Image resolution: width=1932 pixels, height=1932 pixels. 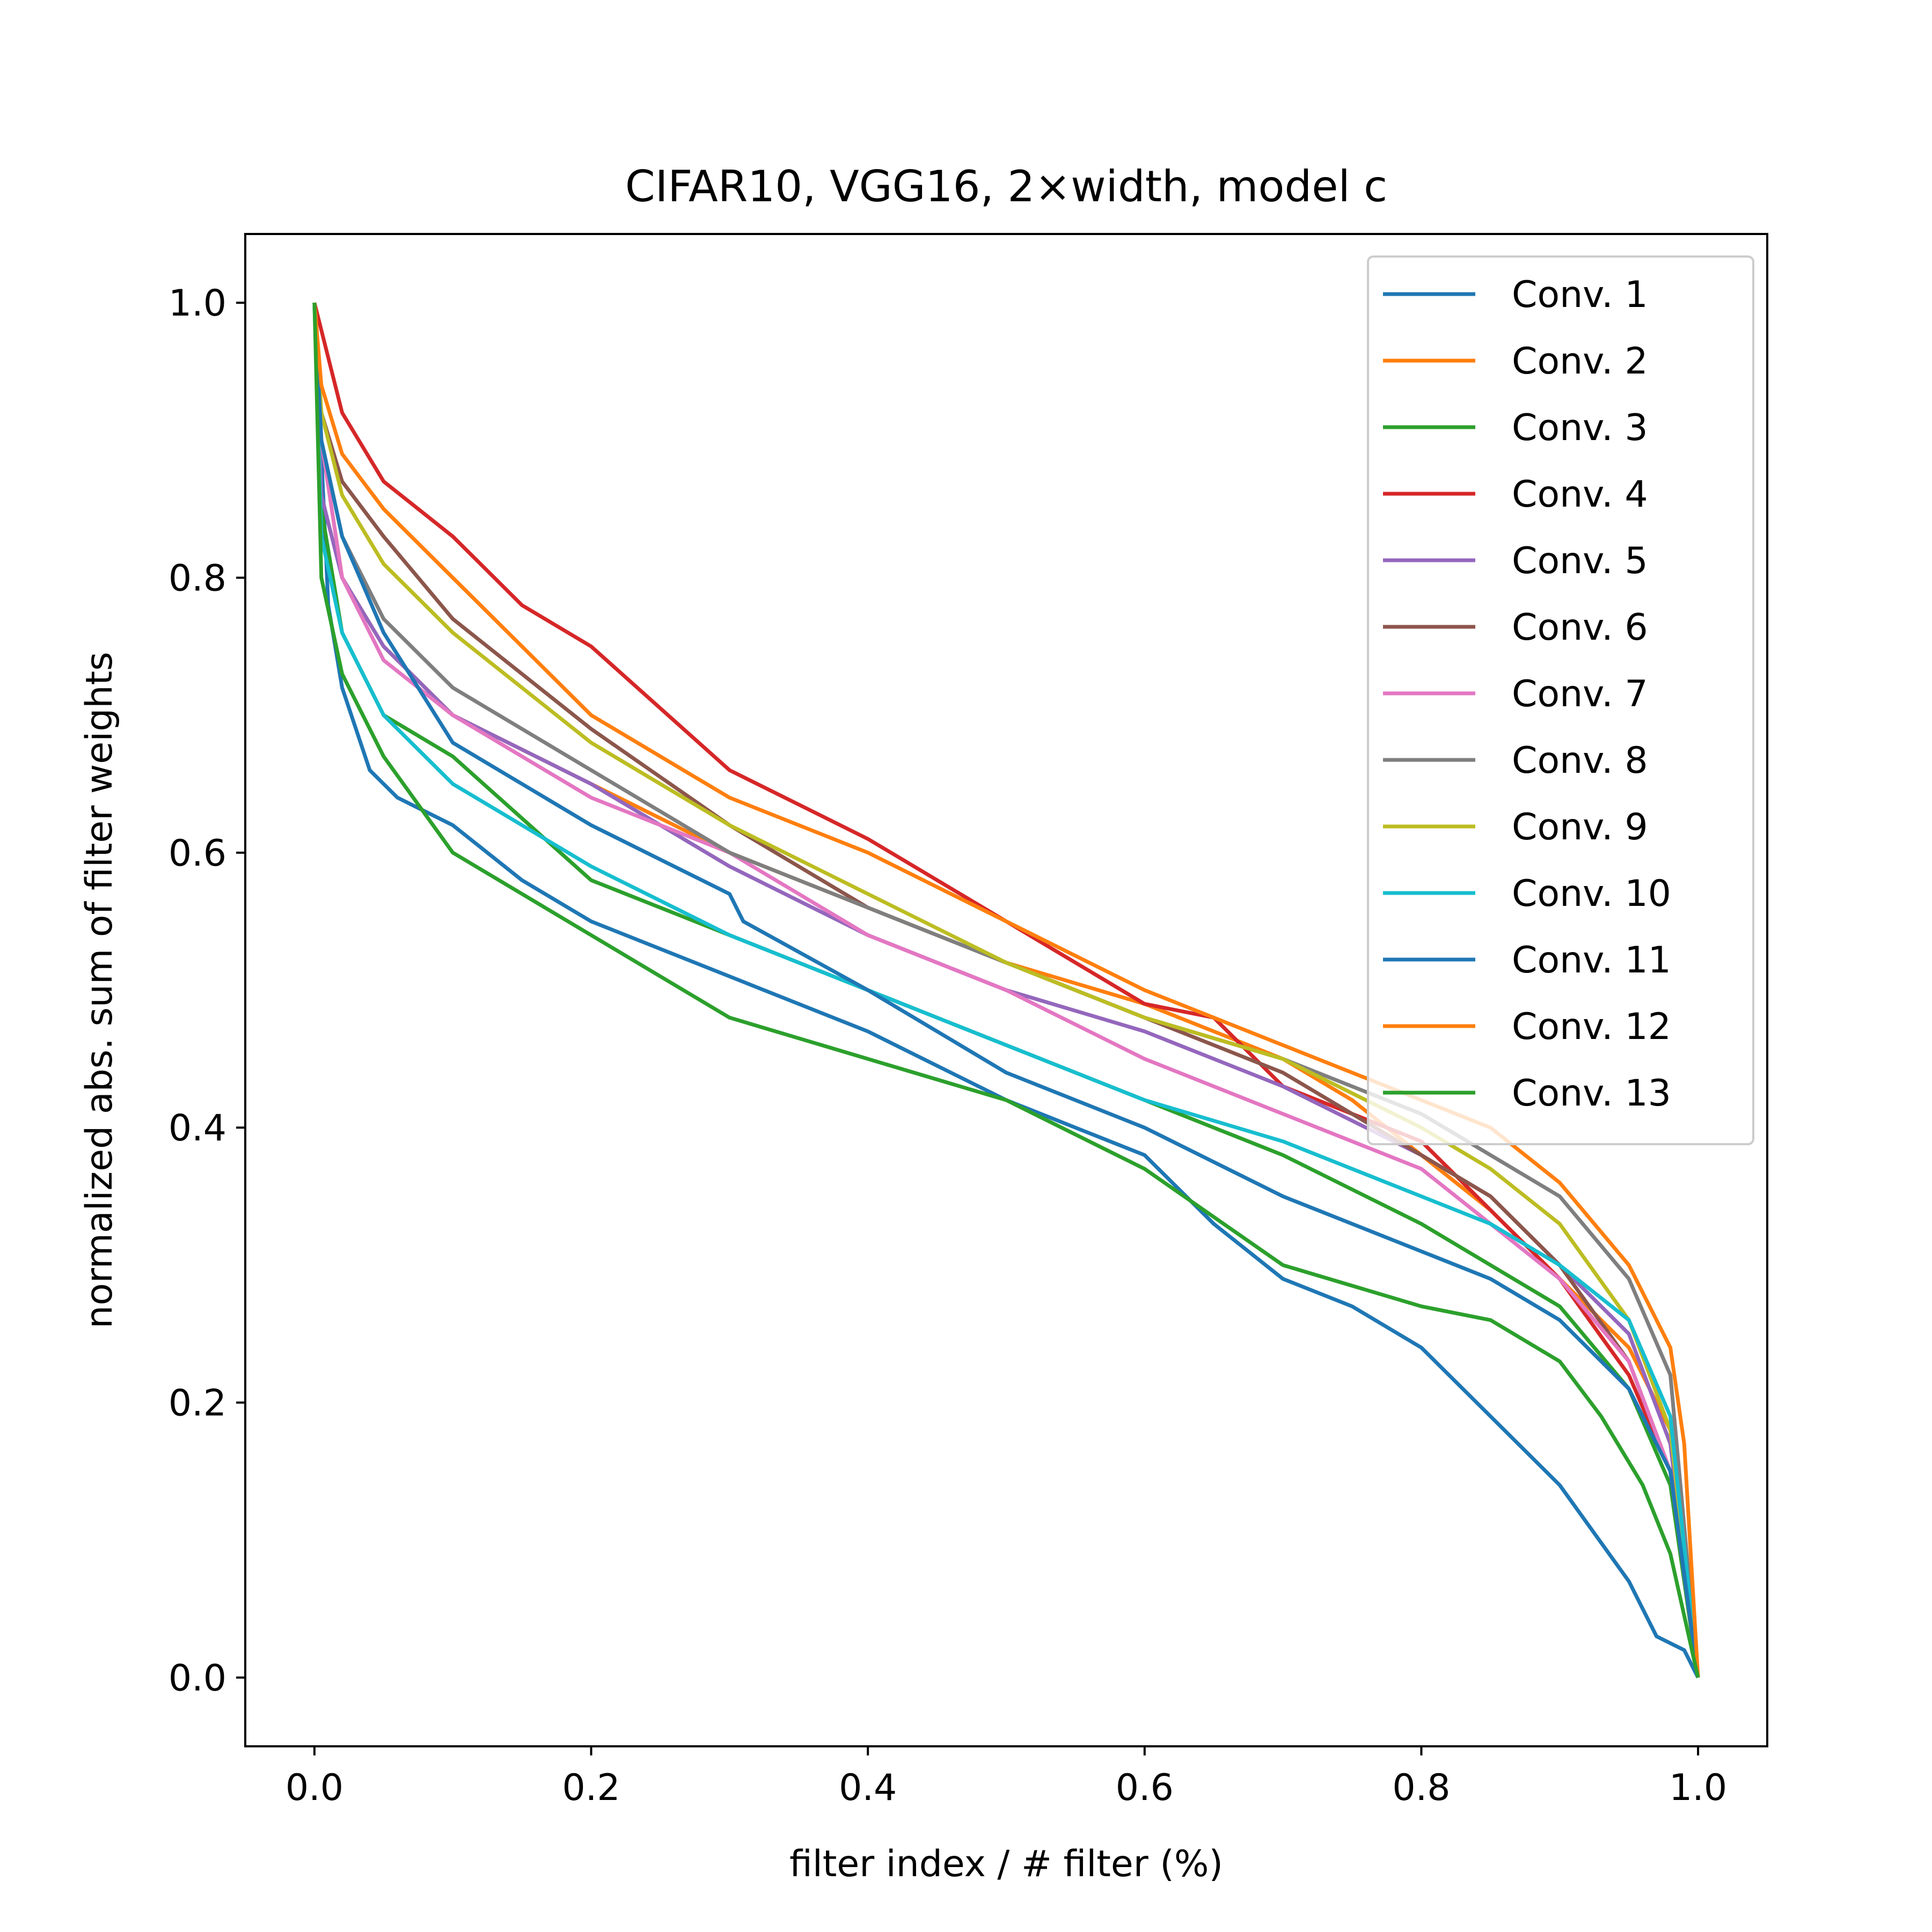 What do you see at coordinates (197, 303) in the screenshot?
I see `y-tick-label: 1.0` at bounding box center [197, 303].